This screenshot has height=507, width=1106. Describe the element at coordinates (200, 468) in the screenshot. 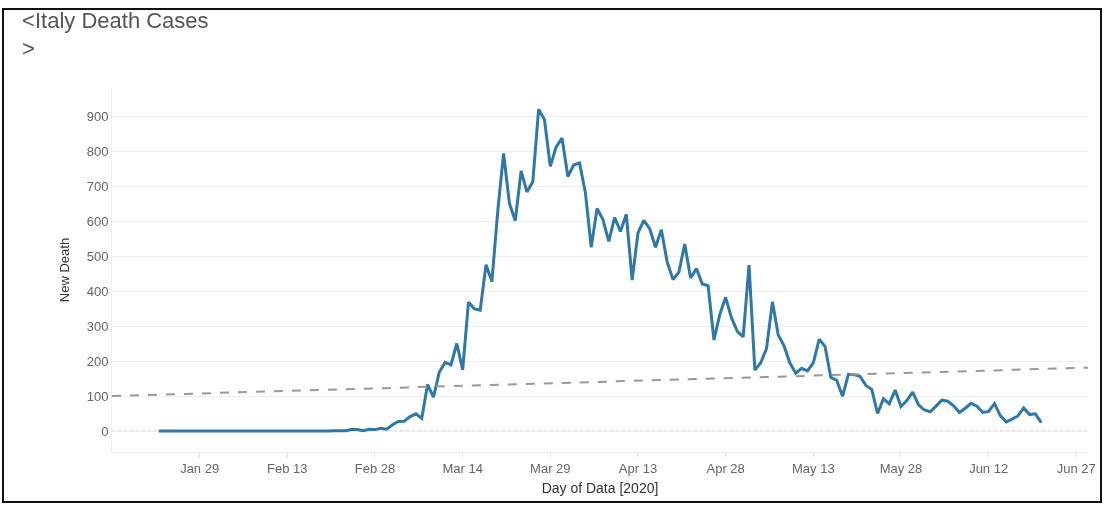

I see `x-tick-label: Jan 29` at that location.